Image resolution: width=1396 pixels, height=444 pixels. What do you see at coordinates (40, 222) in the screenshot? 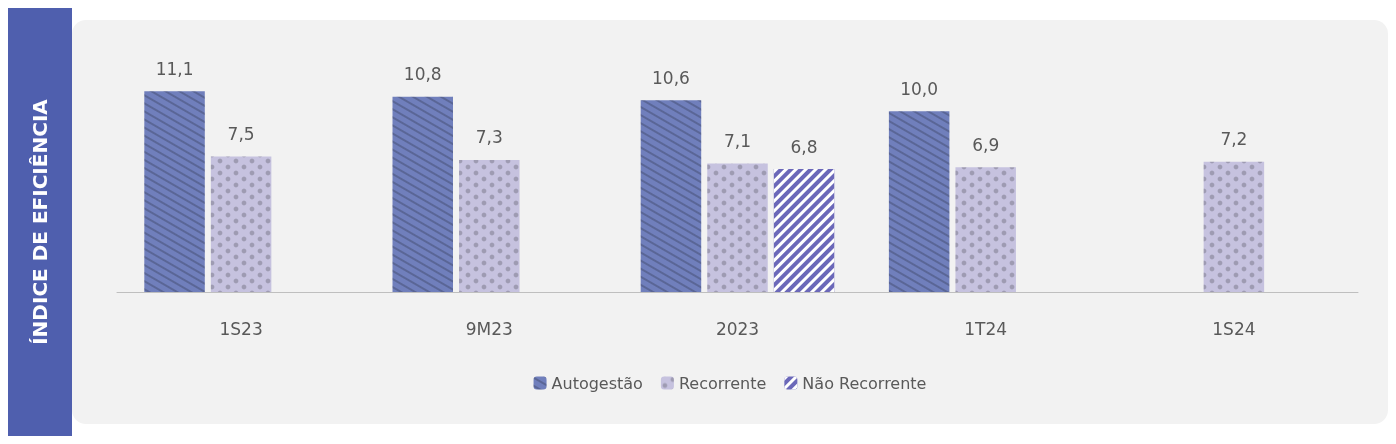
I see `y-axis-title: ÍNDICE DE EFICIÊNCIA` at bounding box center [40, 222].